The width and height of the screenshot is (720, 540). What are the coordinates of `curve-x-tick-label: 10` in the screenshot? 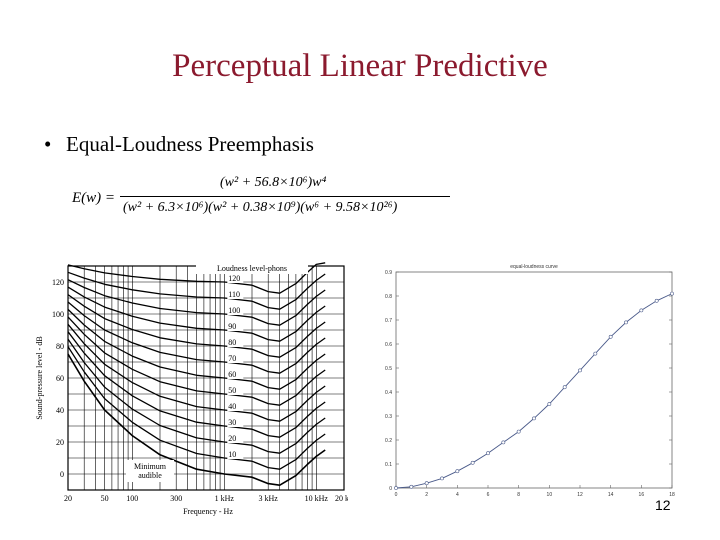 It's located at (550, 495).